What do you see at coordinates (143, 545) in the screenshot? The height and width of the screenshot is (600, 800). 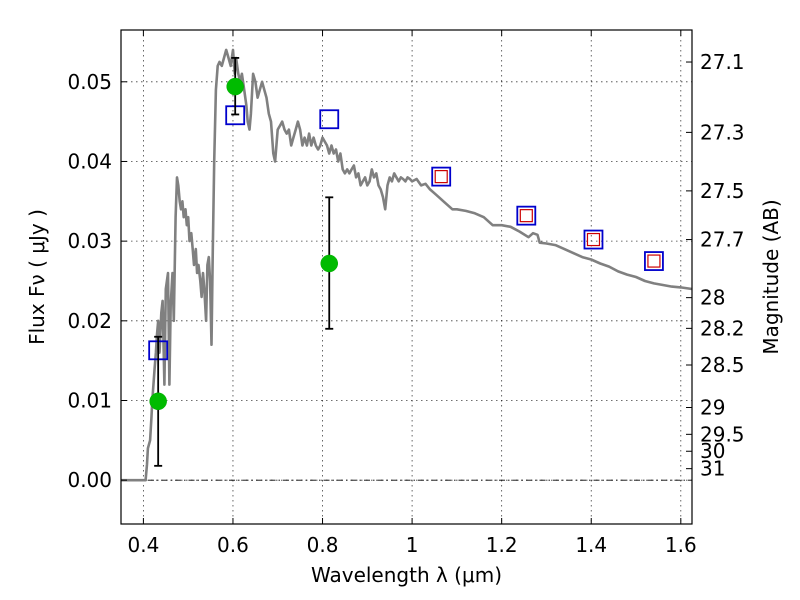 I see `x-tick-label: 0.4` at bounding box center [143, 545].